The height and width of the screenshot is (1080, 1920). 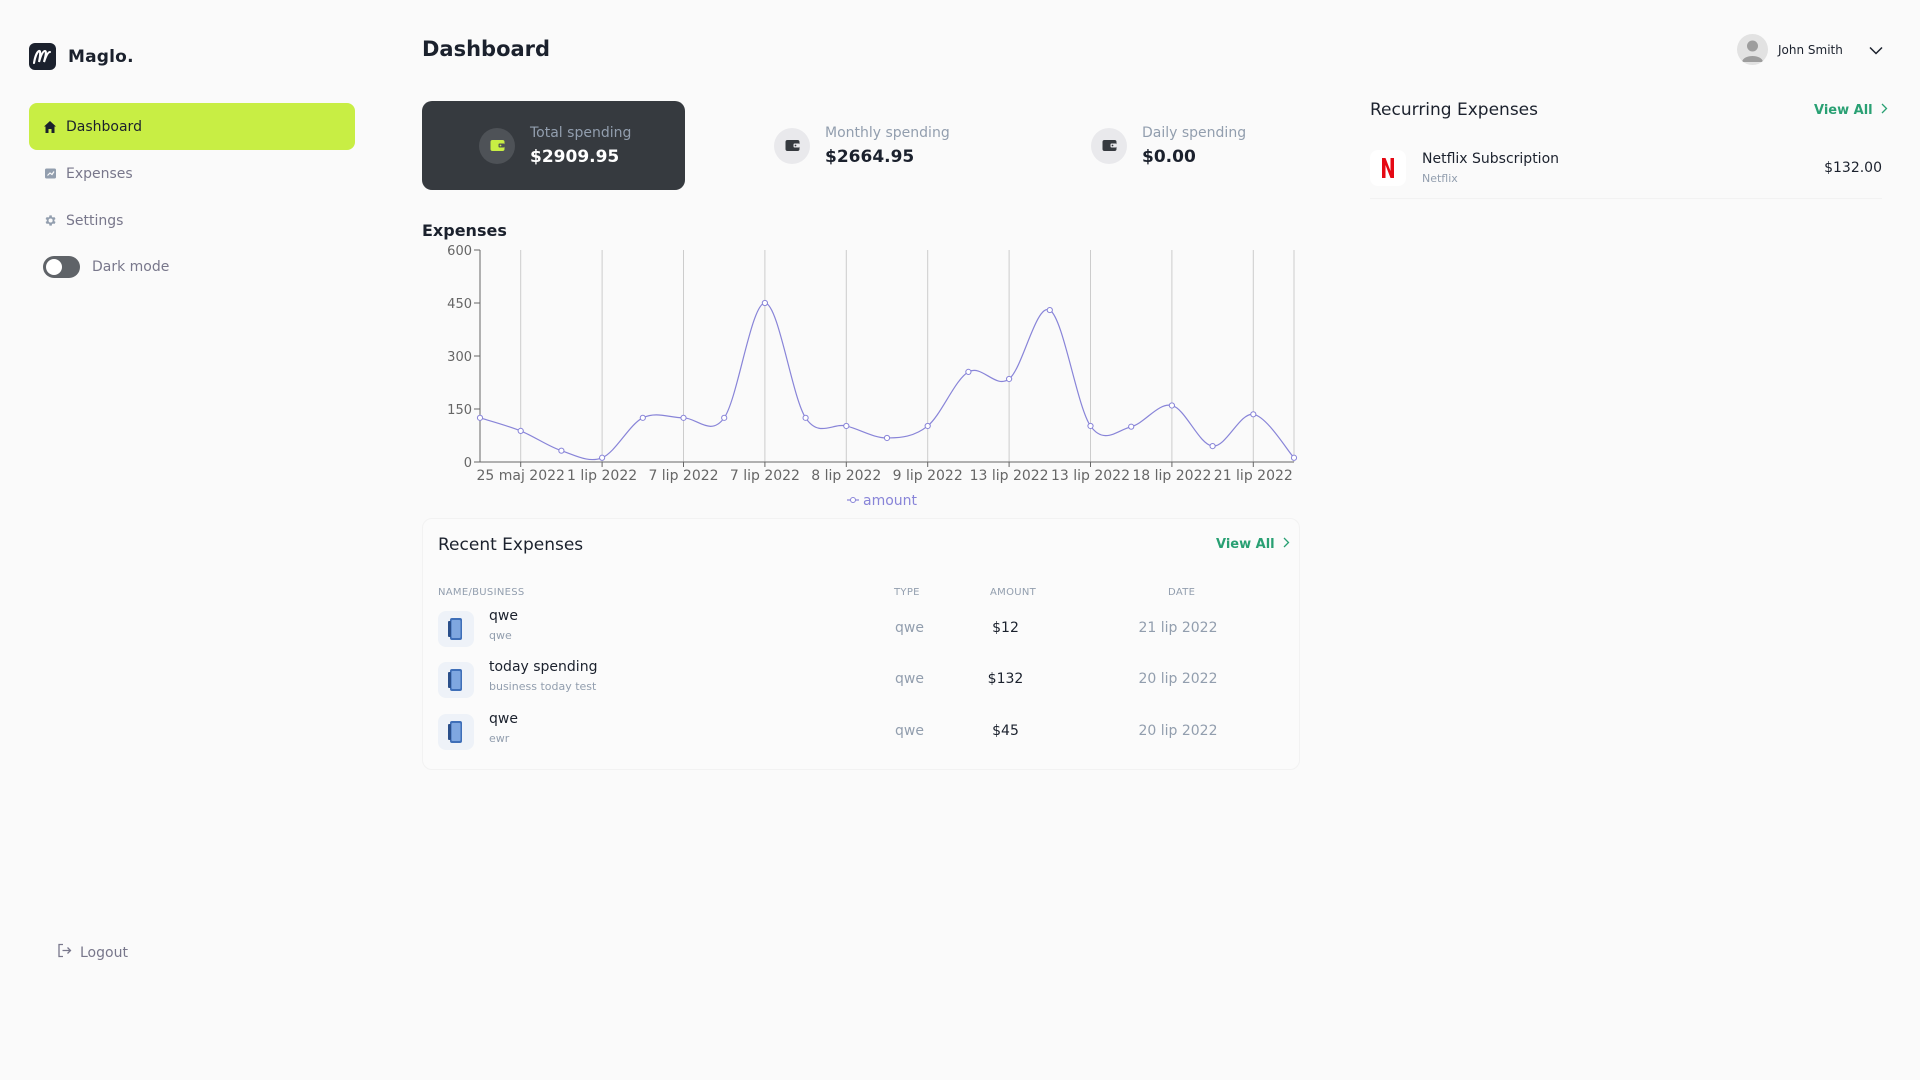 What do you see at coordinates (1843, 110) in the screenshot?
I see `view-all-label: View All` at bounding box center [1843, 110].